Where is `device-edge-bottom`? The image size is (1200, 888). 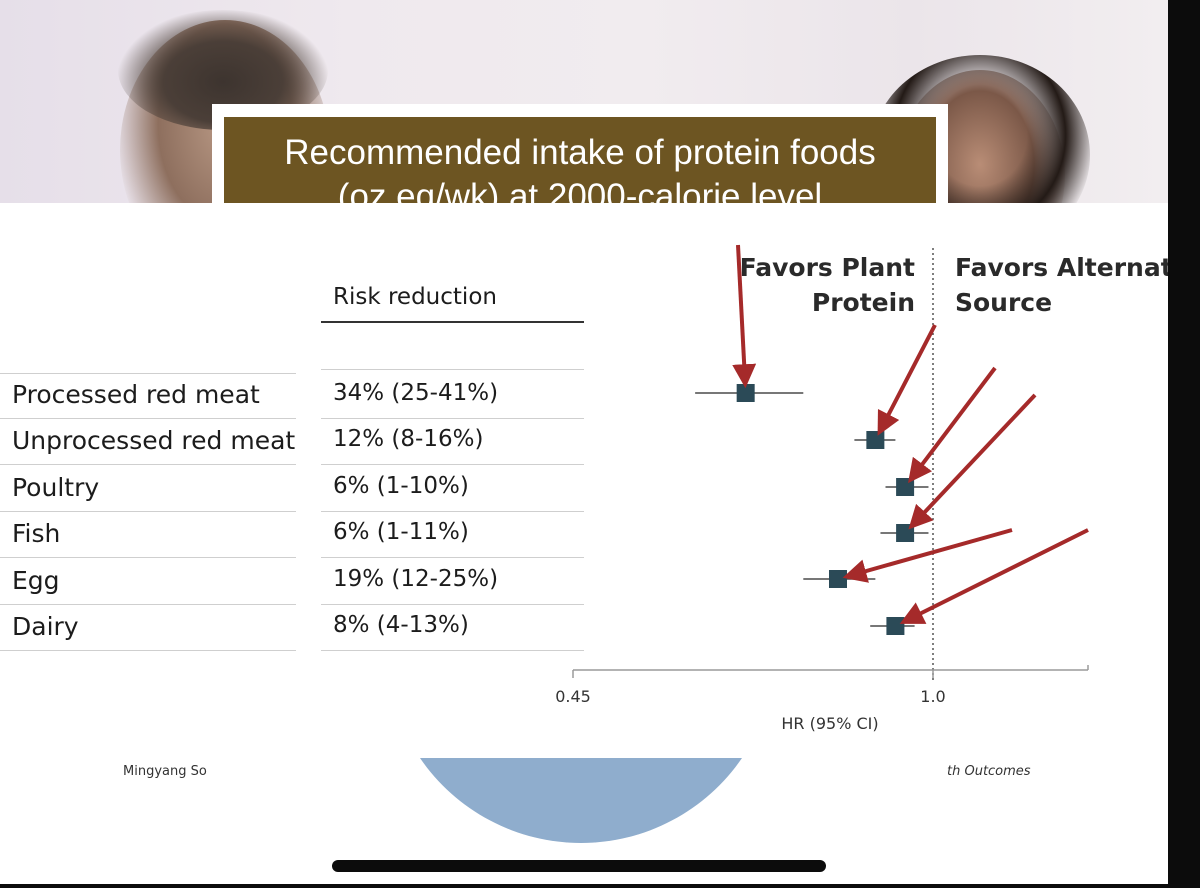
device-edge-bottom is located at coordinates (600, 886).